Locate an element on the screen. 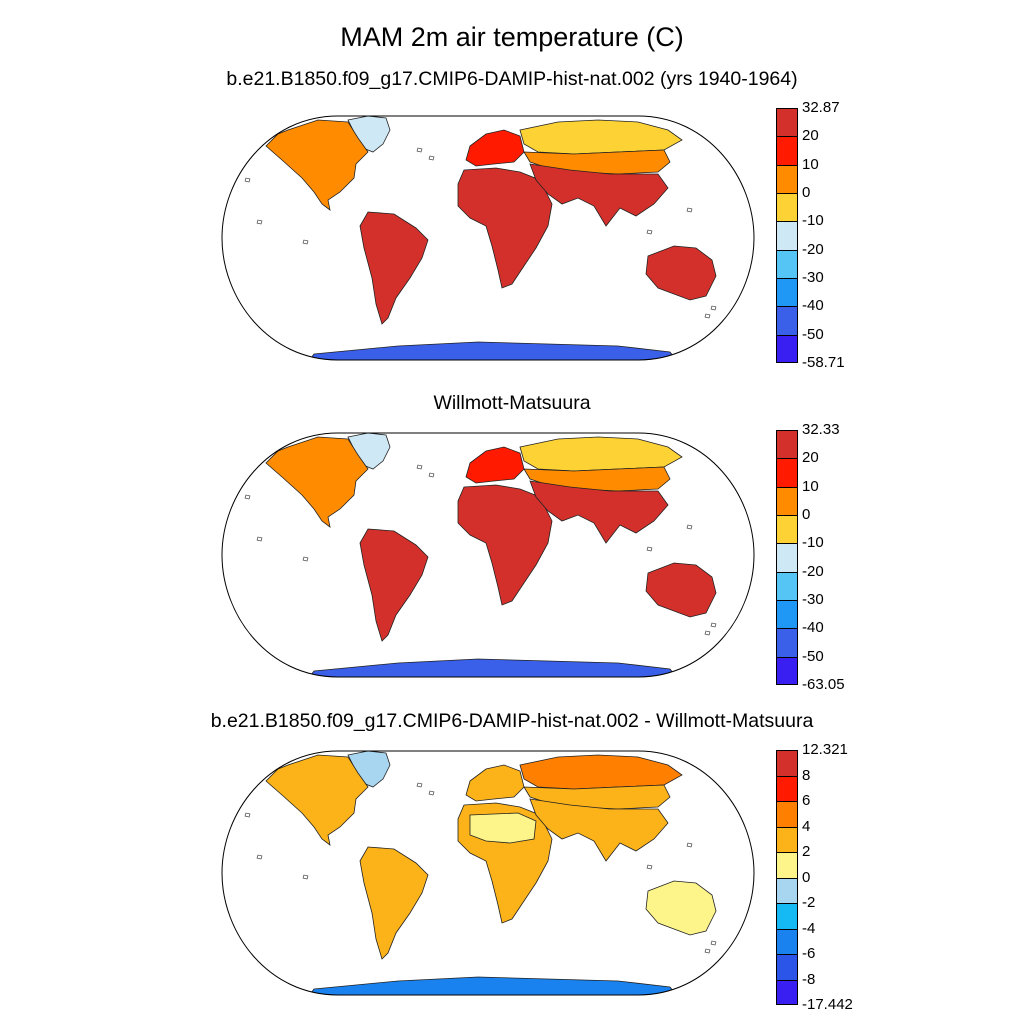  colorbar-tick-label: -63.05 is located at coordinates (823, 684).